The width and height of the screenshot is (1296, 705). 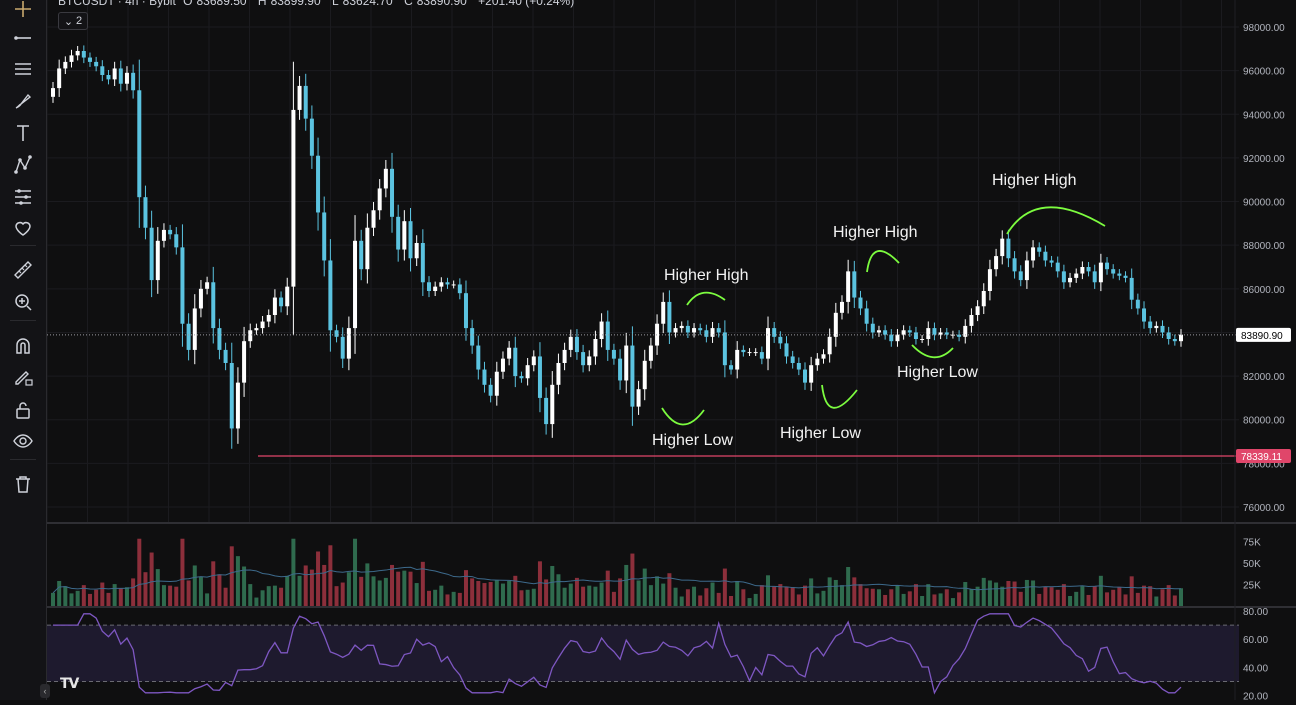 I want to click on text-icon, so click(x=23, y=133).